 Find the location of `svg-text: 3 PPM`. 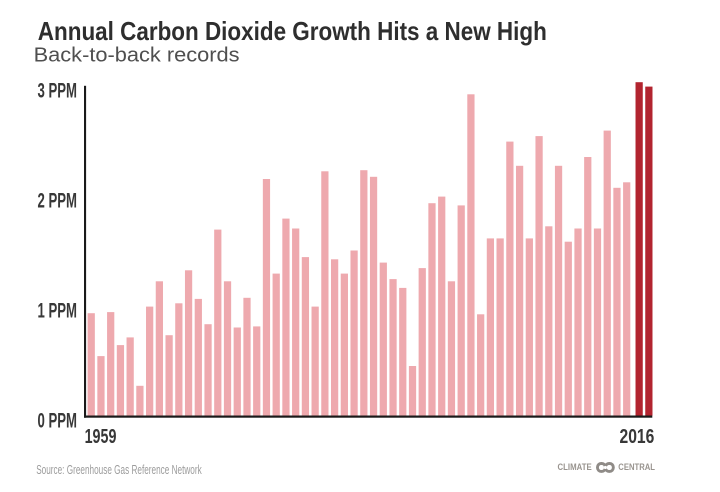

svg-text: 3 PPM is located at coordinates (58, 90).